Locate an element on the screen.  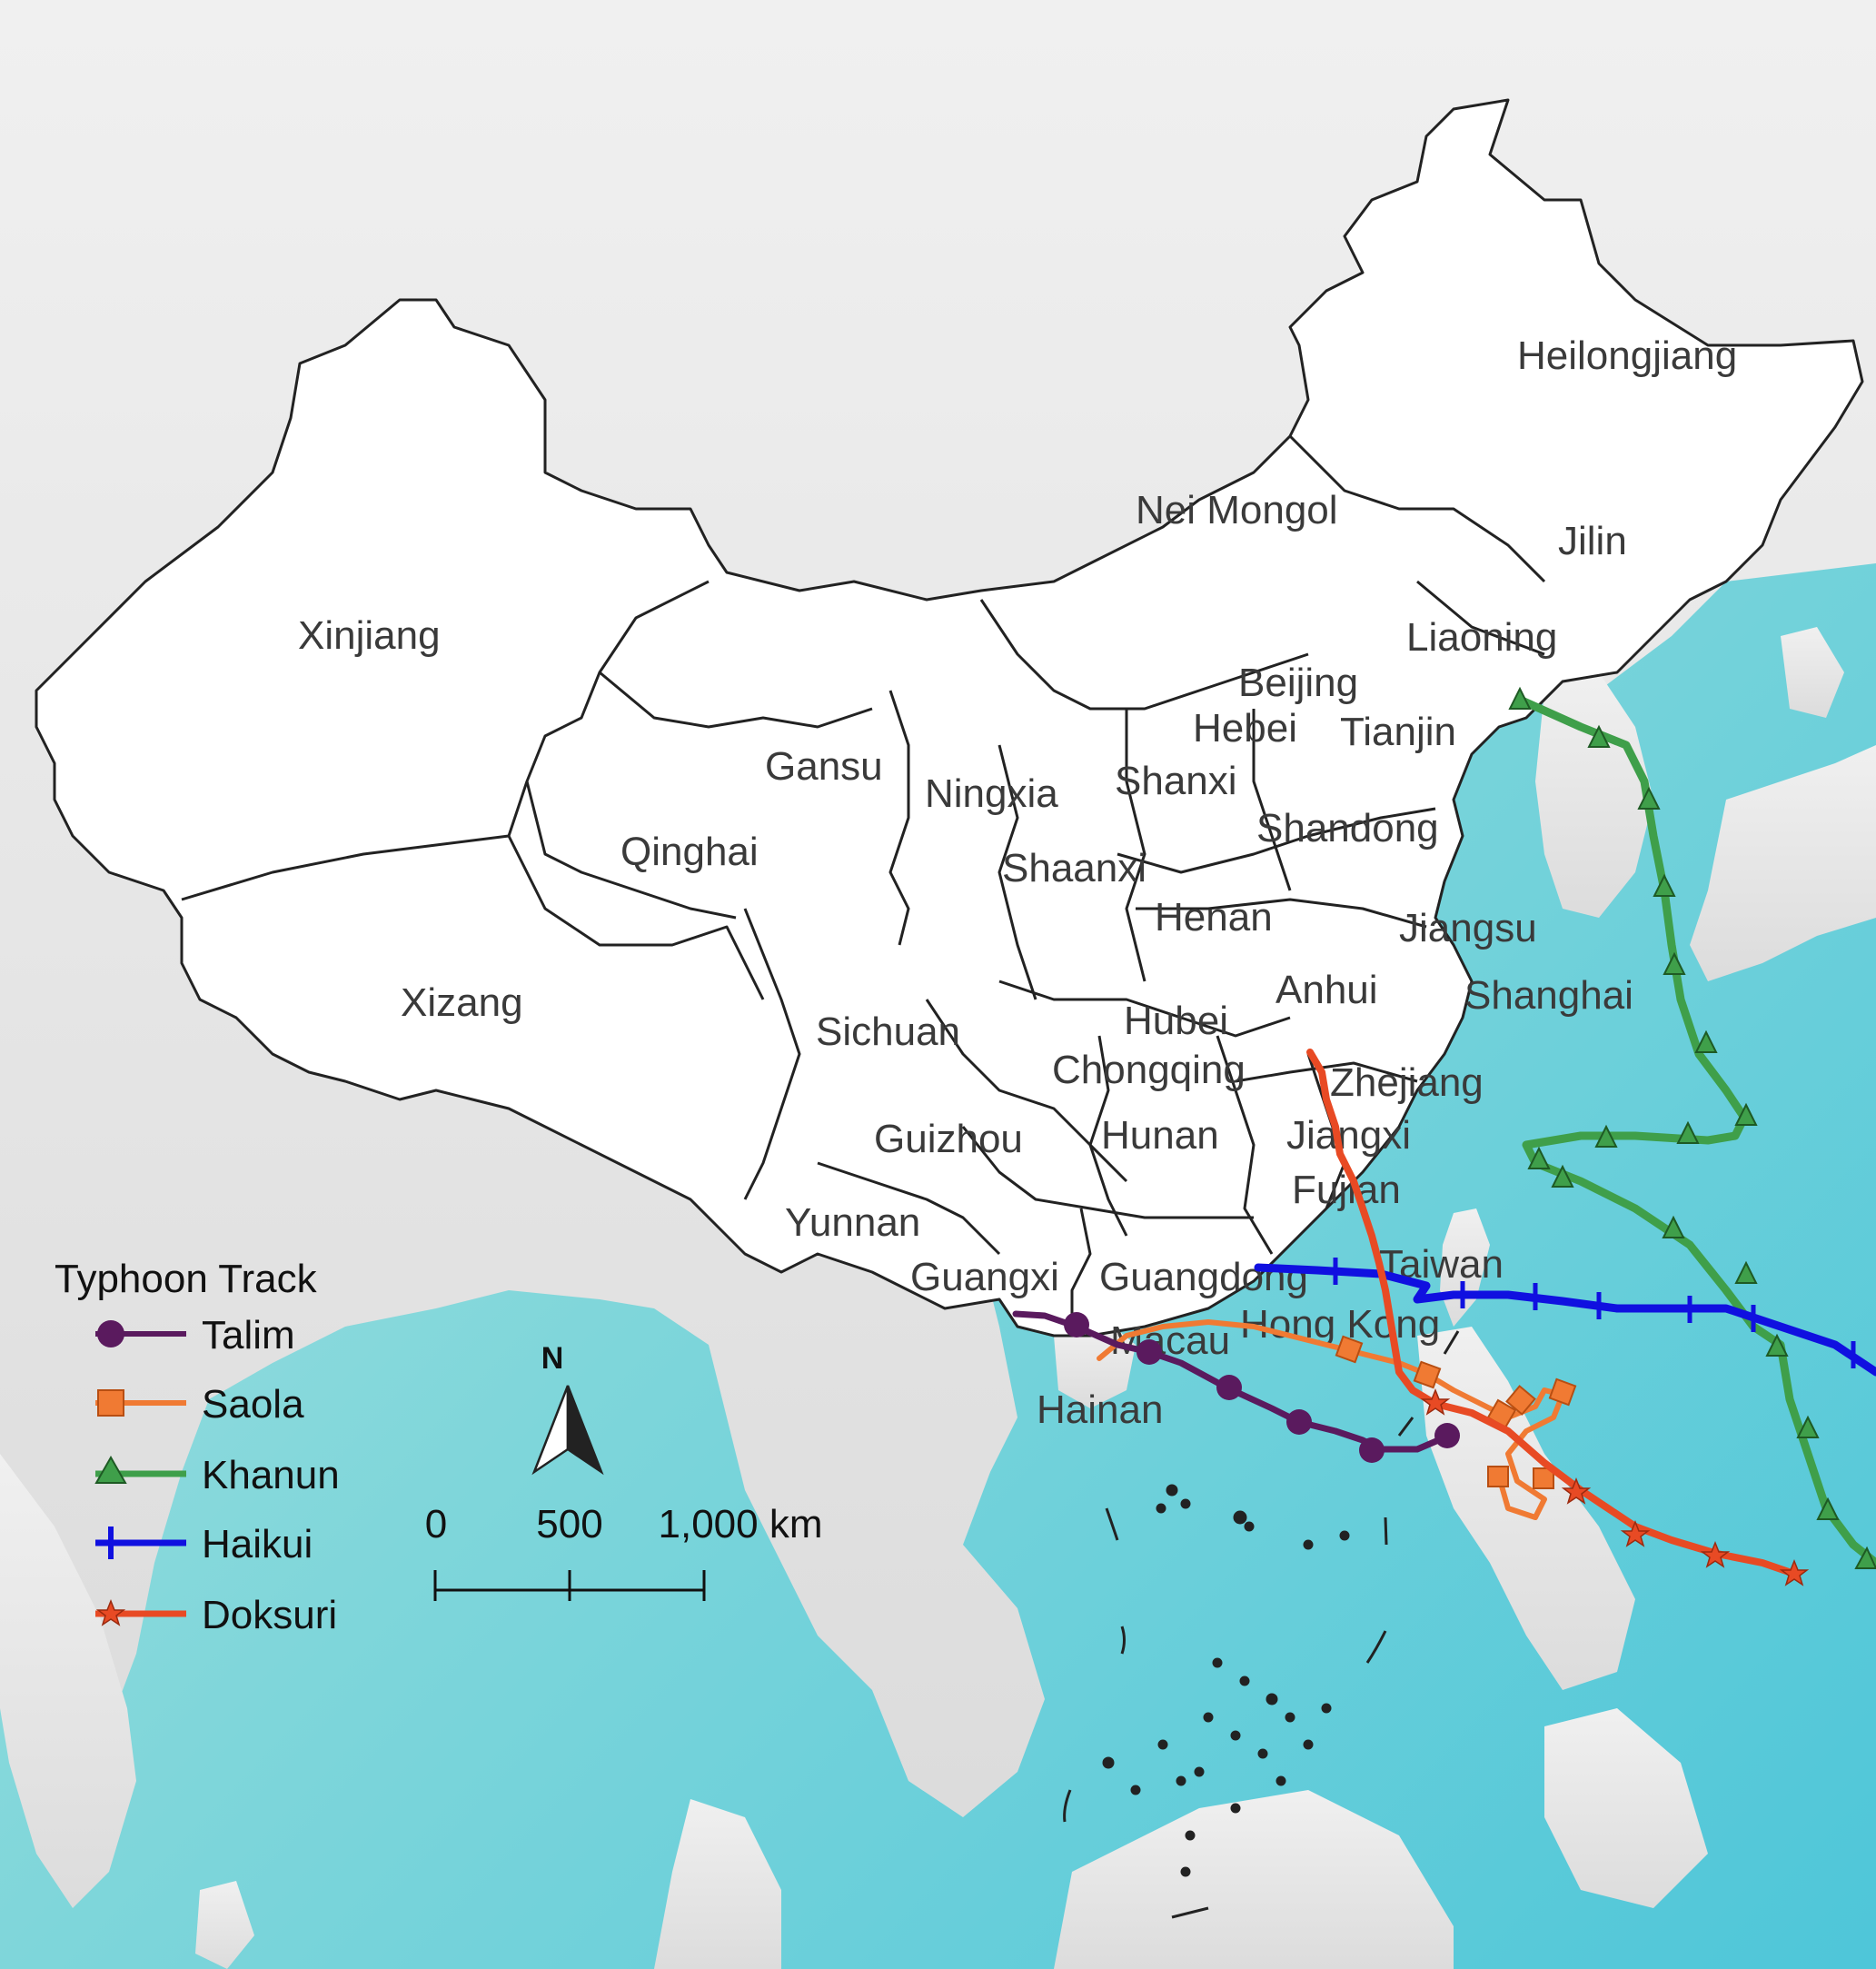
label-nei-mongol: Nei Mongol is located at coordinates (1237, 510).